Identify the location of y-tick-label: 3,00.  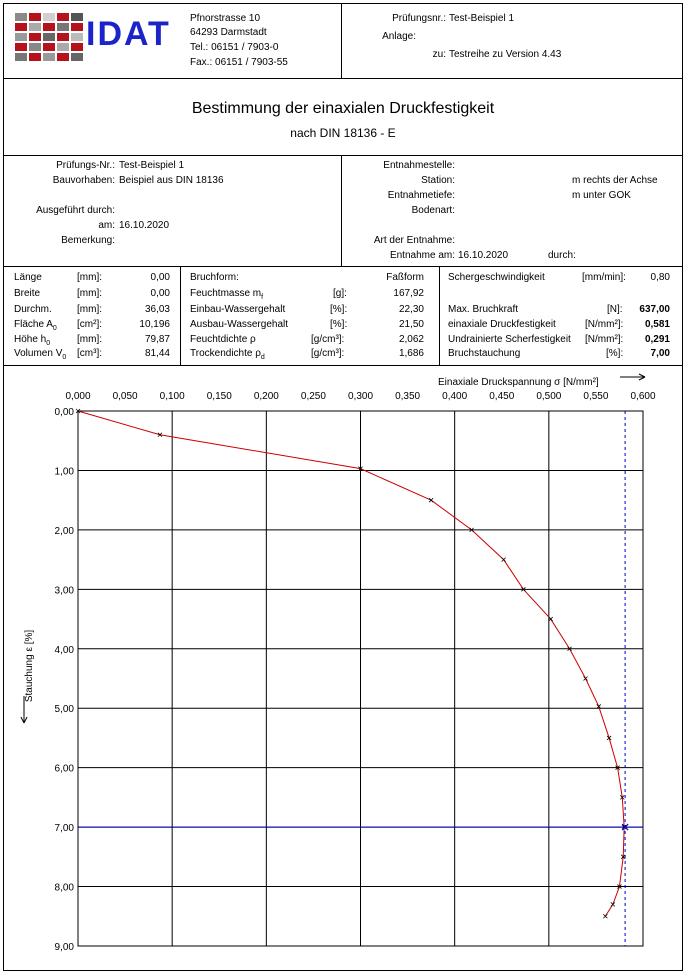
(65, 590).